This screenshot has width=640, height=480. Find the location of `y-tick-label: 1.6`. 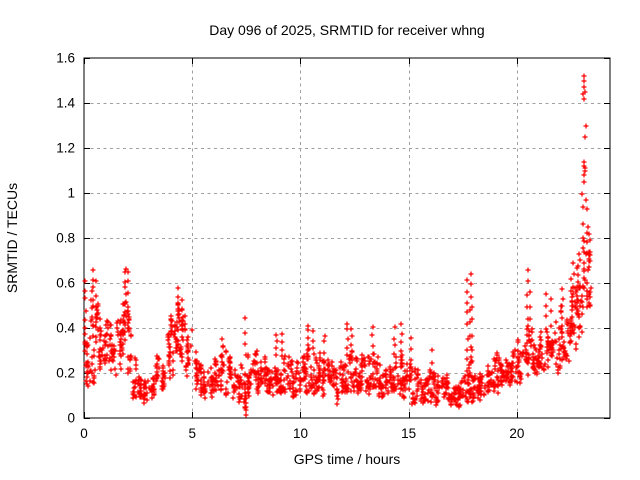

y-tick-label: 1.6 is located at coordinates (65, 58).